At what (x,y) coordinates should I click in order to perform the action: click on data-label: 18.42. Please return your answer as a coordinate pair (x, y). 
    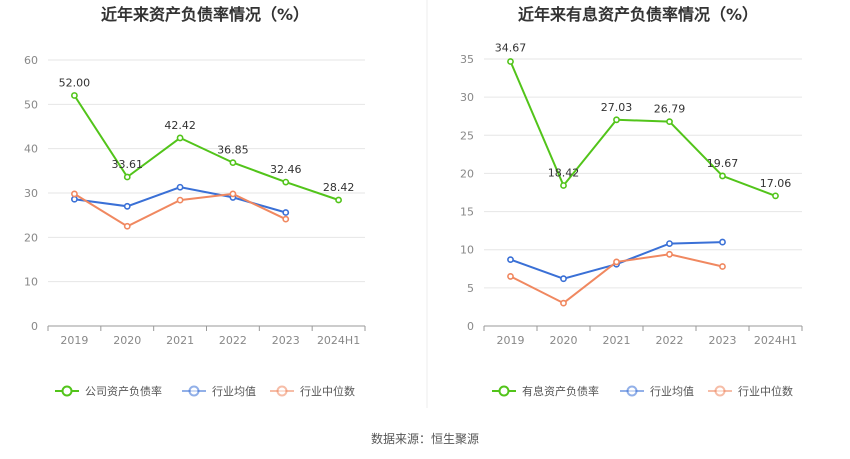
    Looking at the image, I should click on (564, 172).